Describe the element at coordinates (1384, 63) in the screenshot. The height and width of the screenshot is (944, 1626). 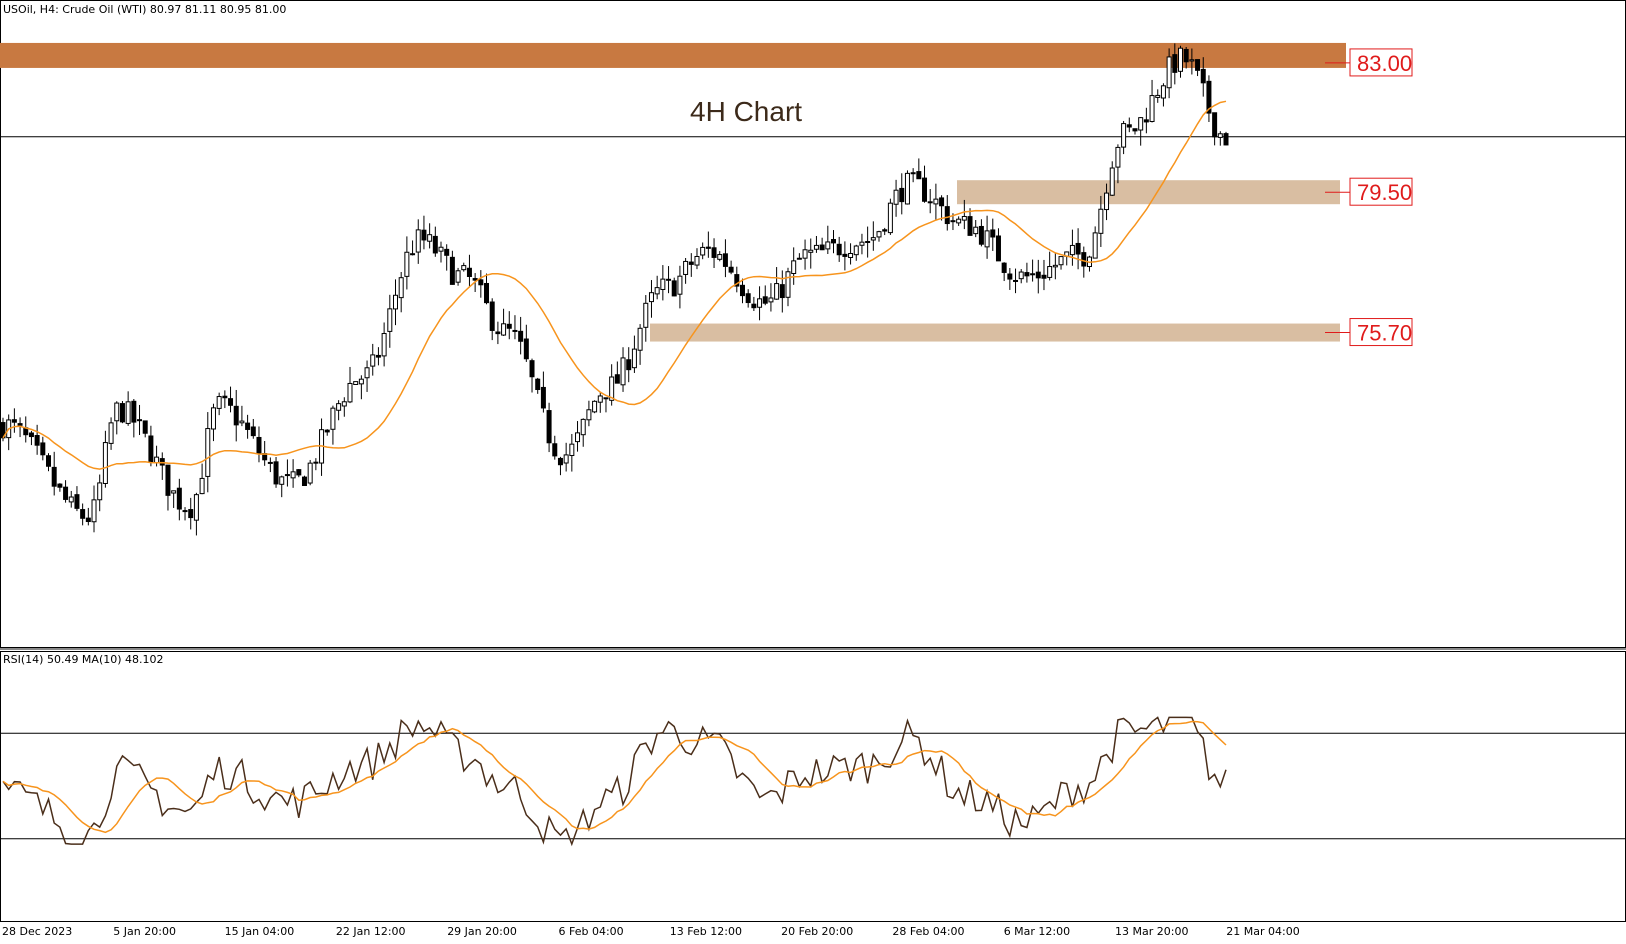
I see `level-text-83: 83.00` at that location.